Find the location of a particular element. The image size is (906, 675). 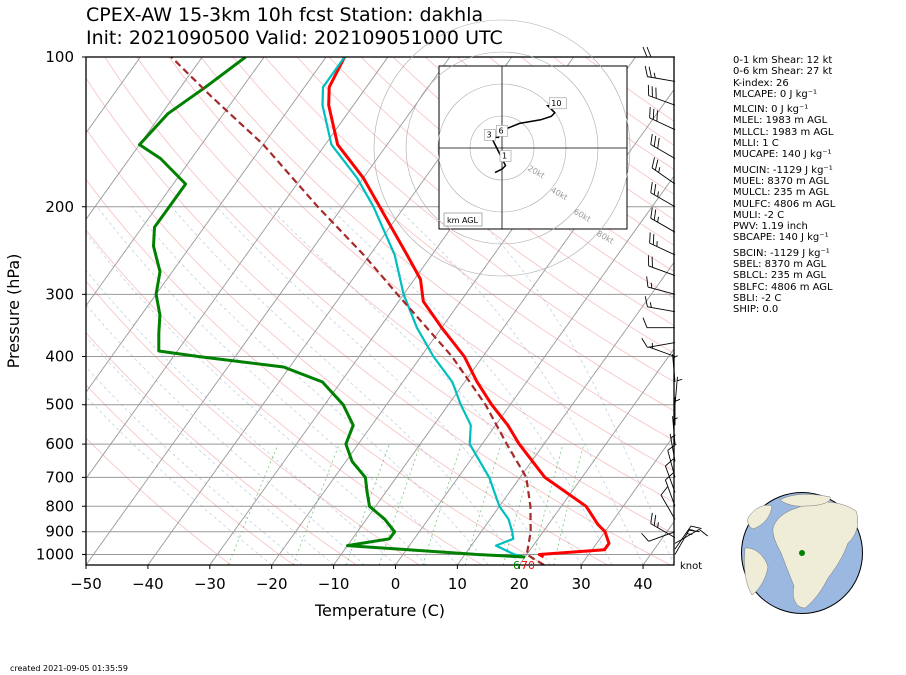

index-row: MUCIN: -1129 J kg⁻¹ is located at coordinates (783, 170).